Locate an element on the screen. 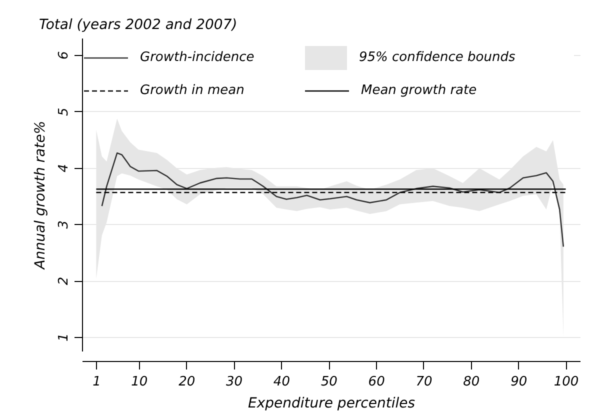 This screenshot has width=591, height=417. x-tick-label: 90 is located at coordinates (519, 382).